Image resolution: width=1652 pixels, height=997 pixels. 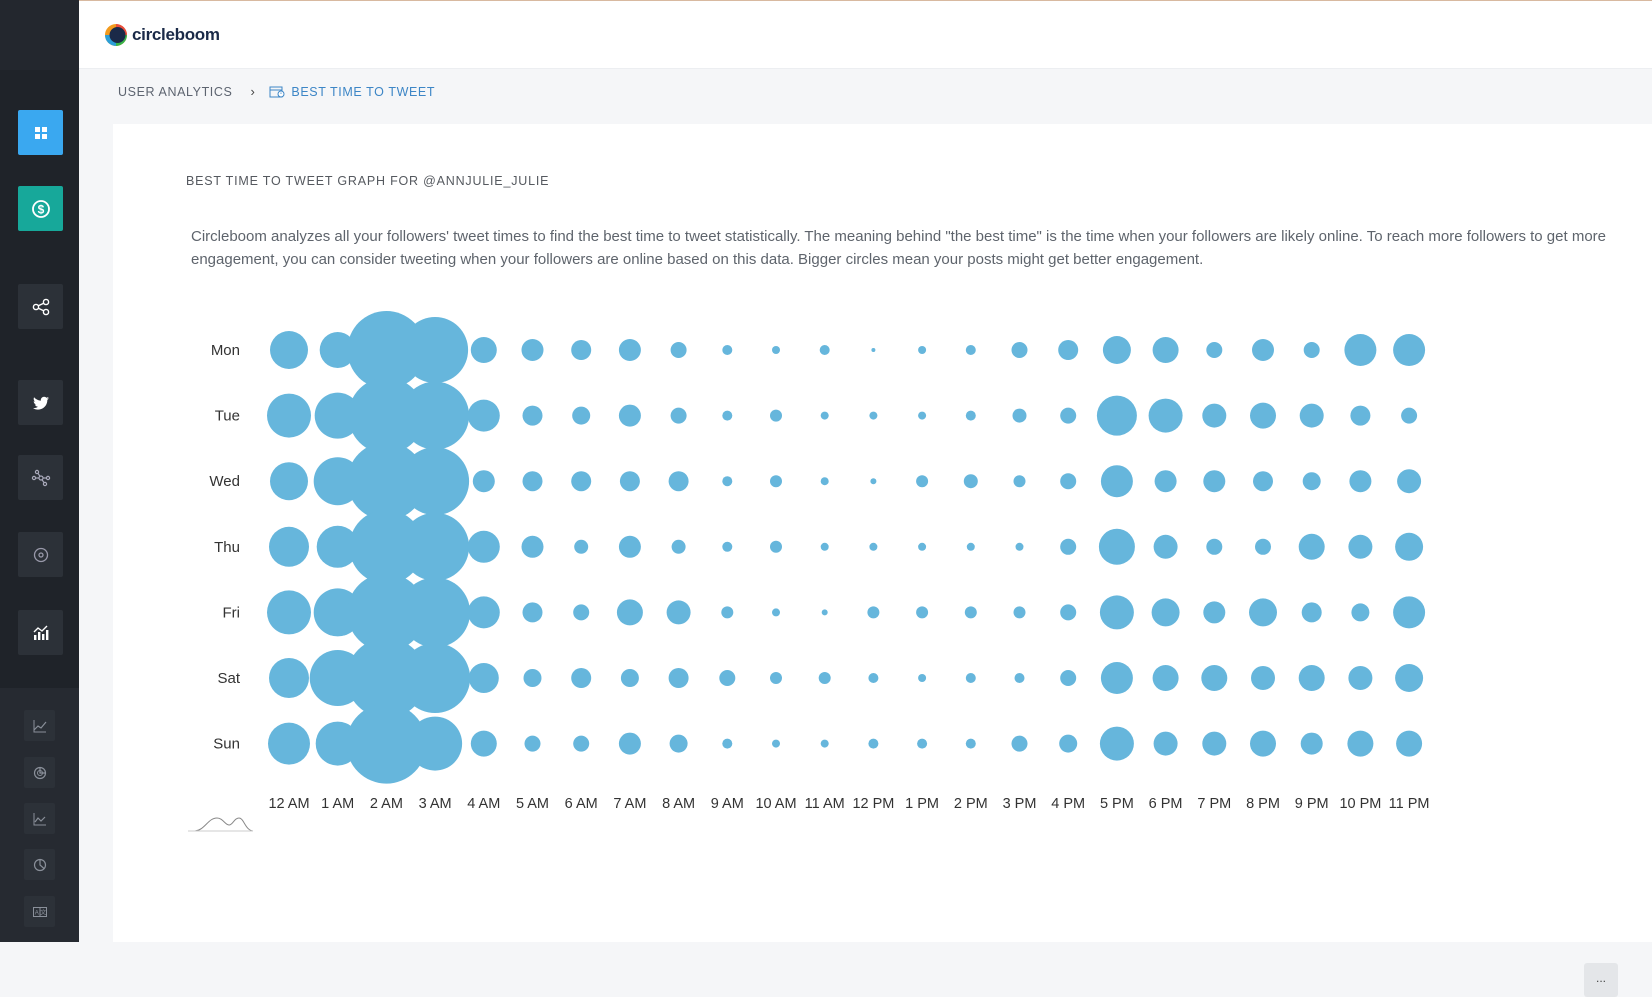 What do you see at coordinates (40, 132) in the screenshot?
I see `sidebar-item-dashboard` at bounding box center [40, 132].